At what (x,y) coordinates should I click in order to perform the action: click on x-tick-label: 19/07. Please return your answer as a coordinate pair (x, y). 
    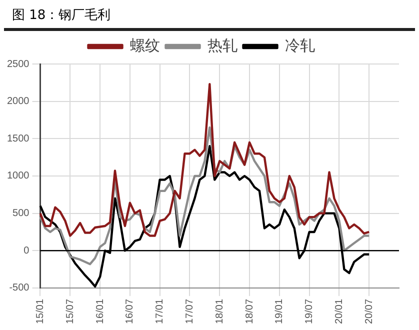
    Looking at the image, I should click on (310, 311).